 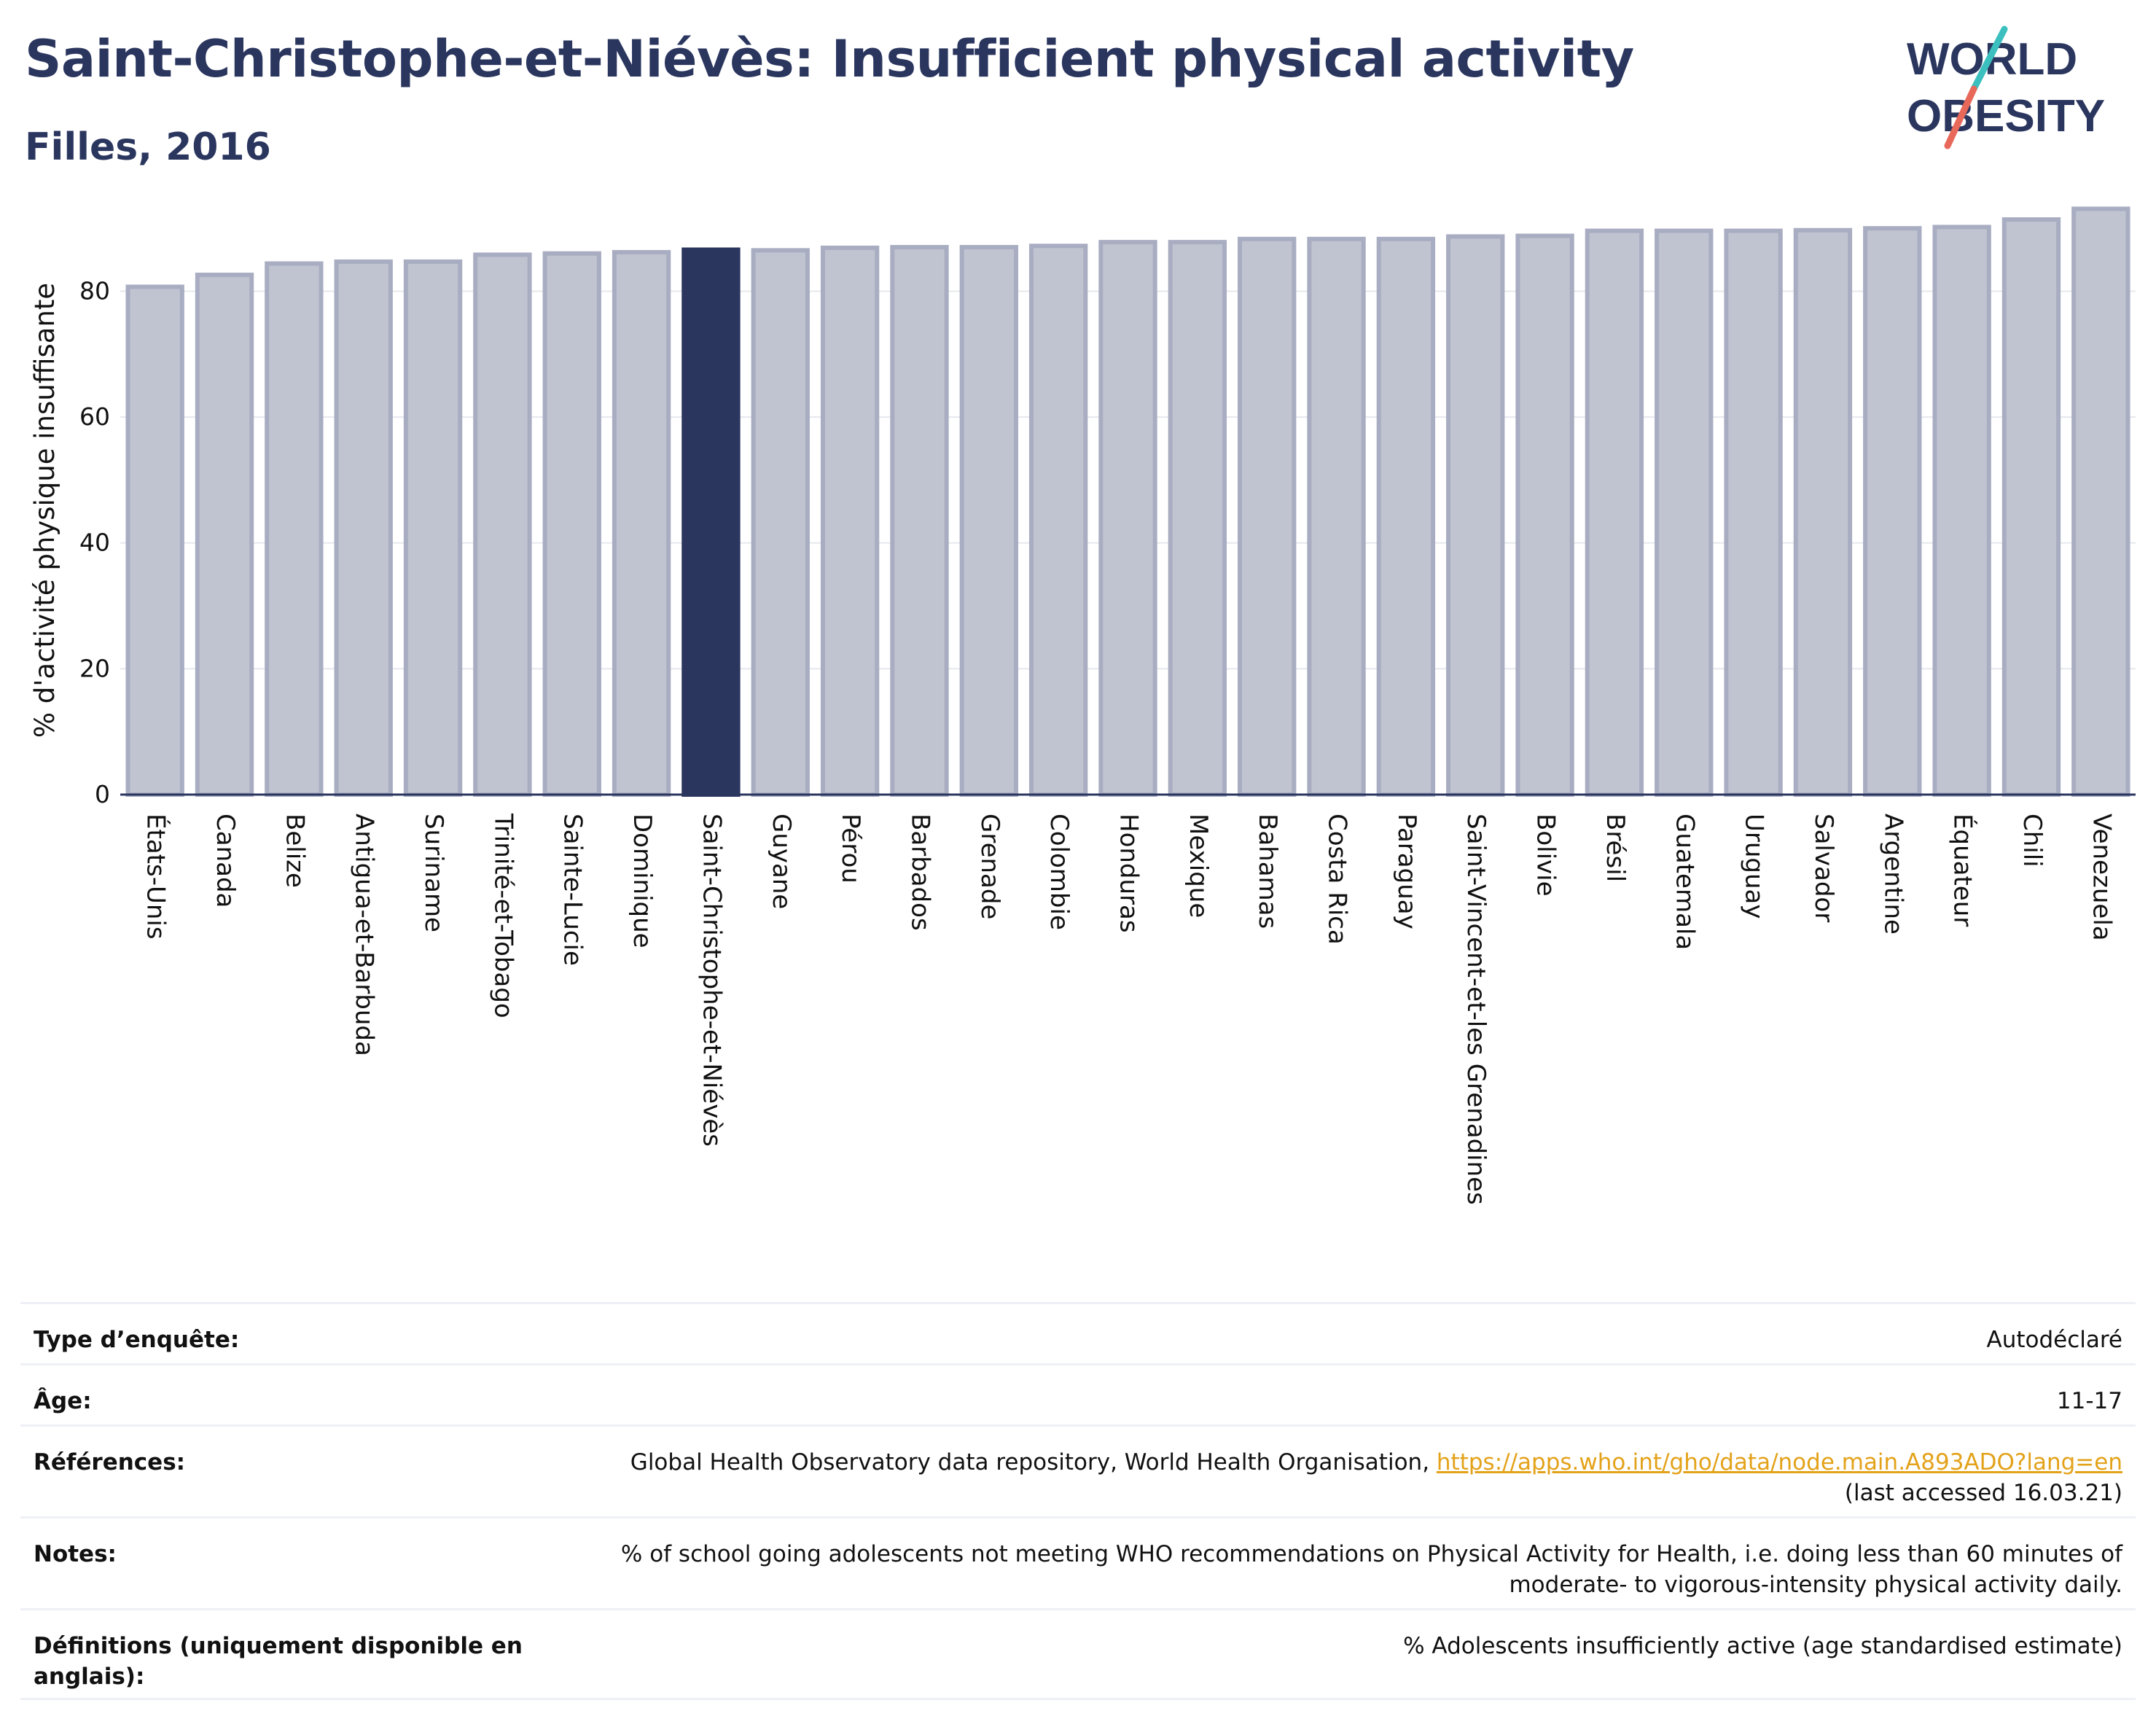 I want to click on x-tick-label: Équateur, so click(x=1963, y=870).